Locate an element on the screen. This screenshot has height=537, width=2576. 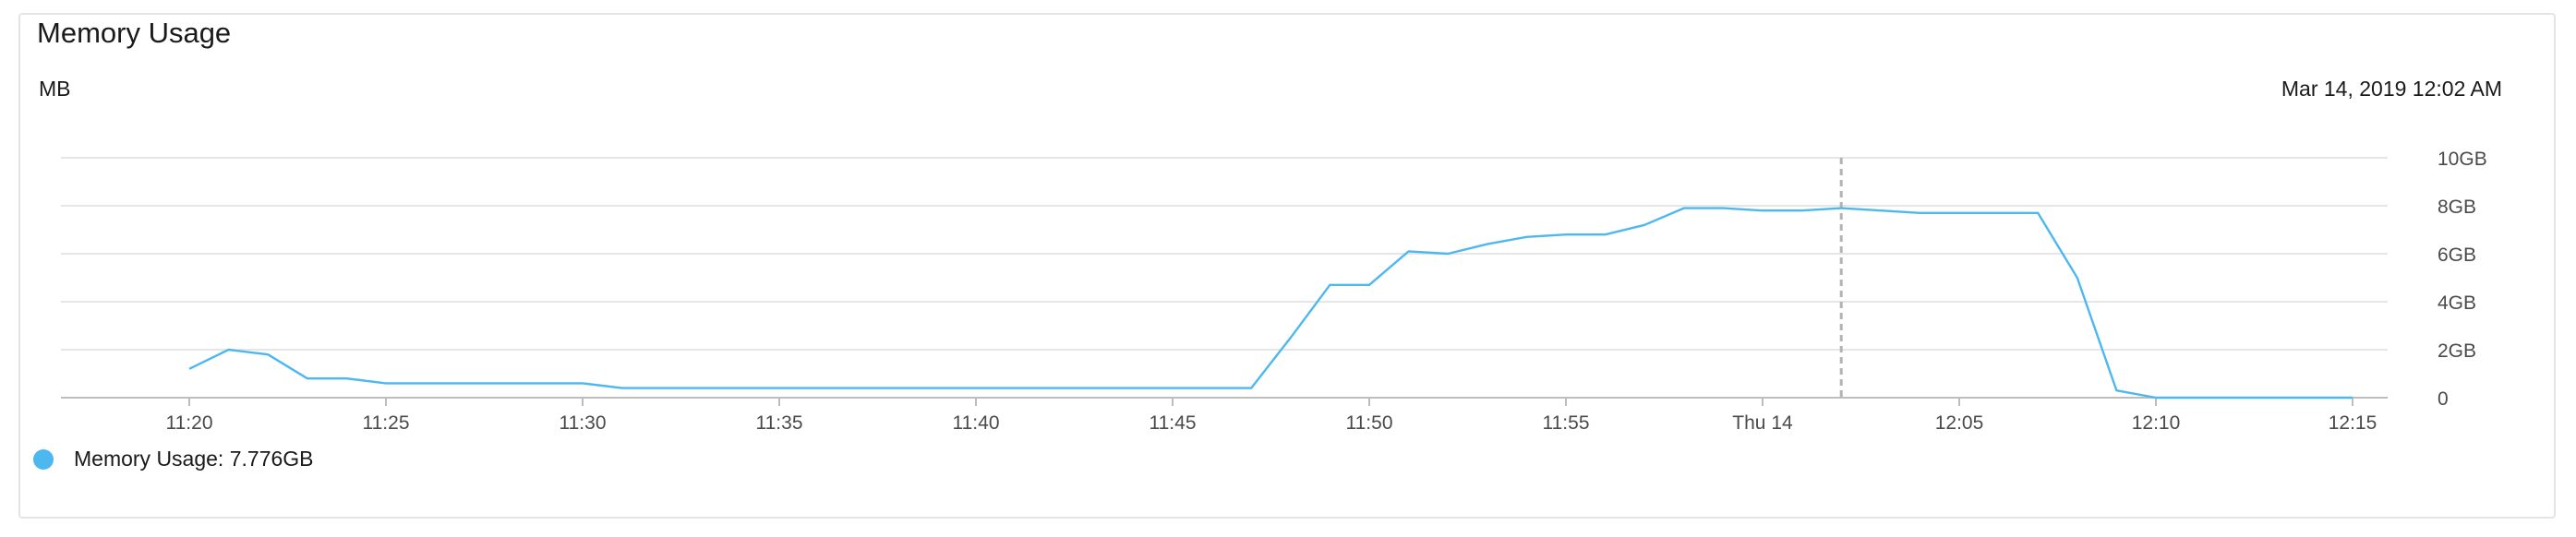
chart-legend: Memory Usage: 7.776GB is located at coordinates (173, 459).